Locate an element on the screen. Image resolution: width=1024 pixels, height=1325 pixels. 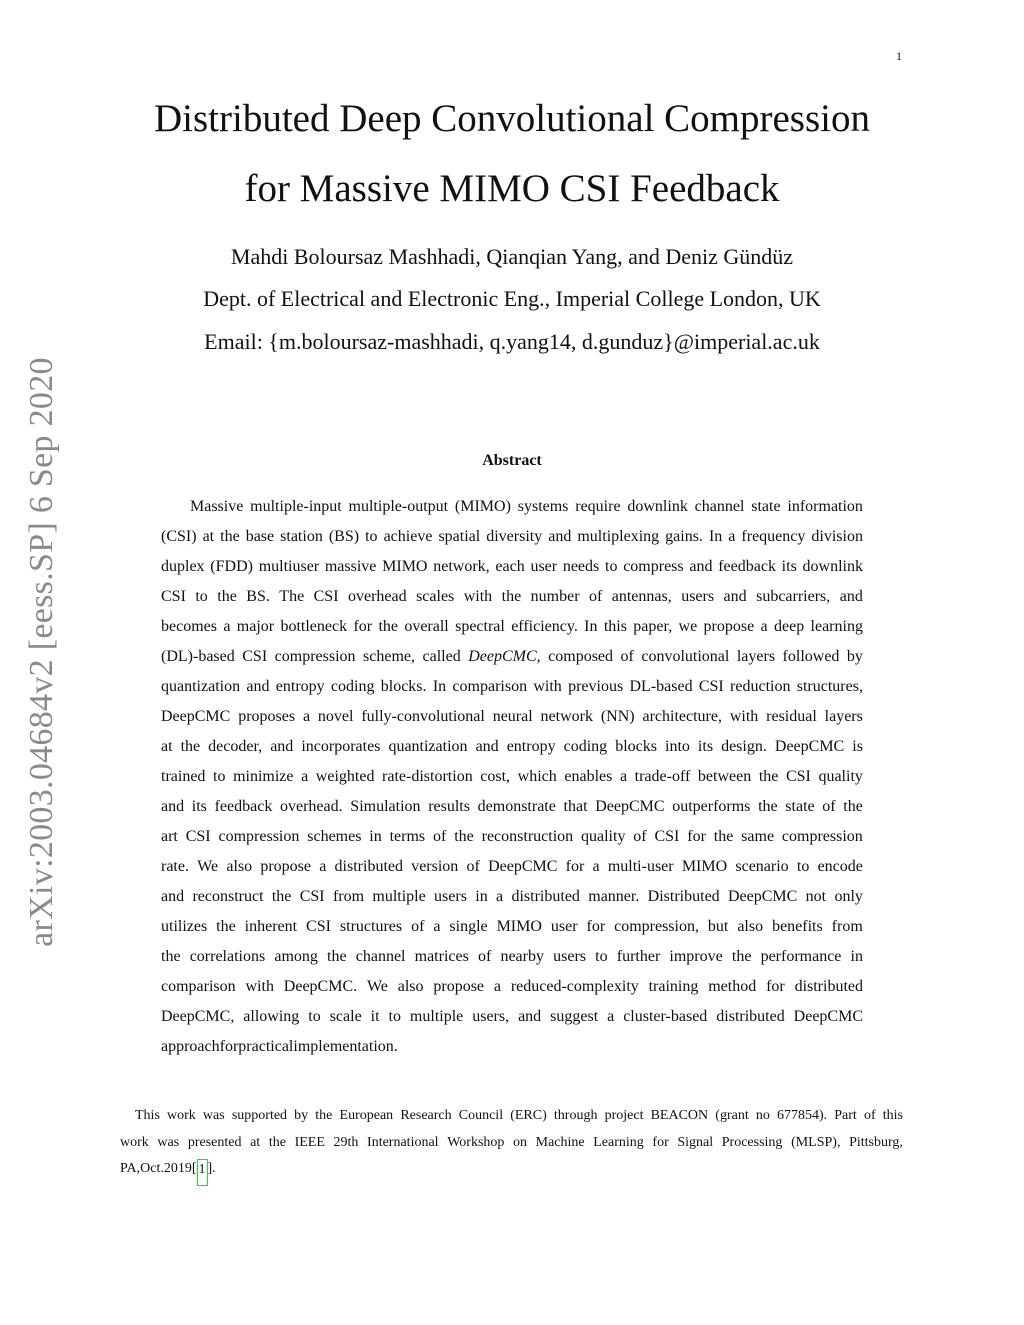
word: quantization is located at coordinates (201, 686).